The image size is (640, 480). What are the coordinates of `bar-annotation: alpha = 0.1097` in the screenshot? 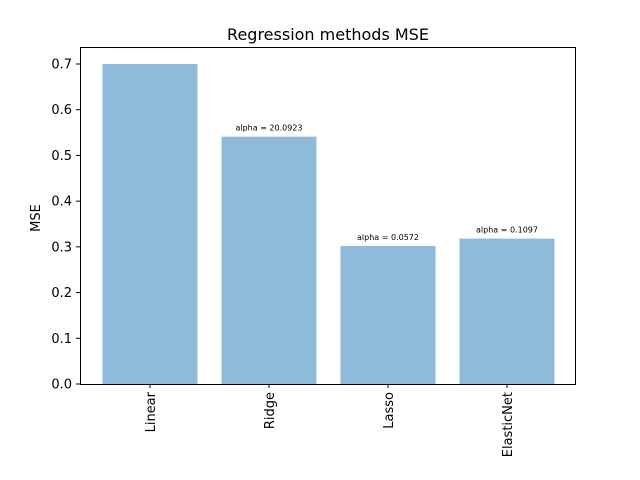 It's located at (507, 230).